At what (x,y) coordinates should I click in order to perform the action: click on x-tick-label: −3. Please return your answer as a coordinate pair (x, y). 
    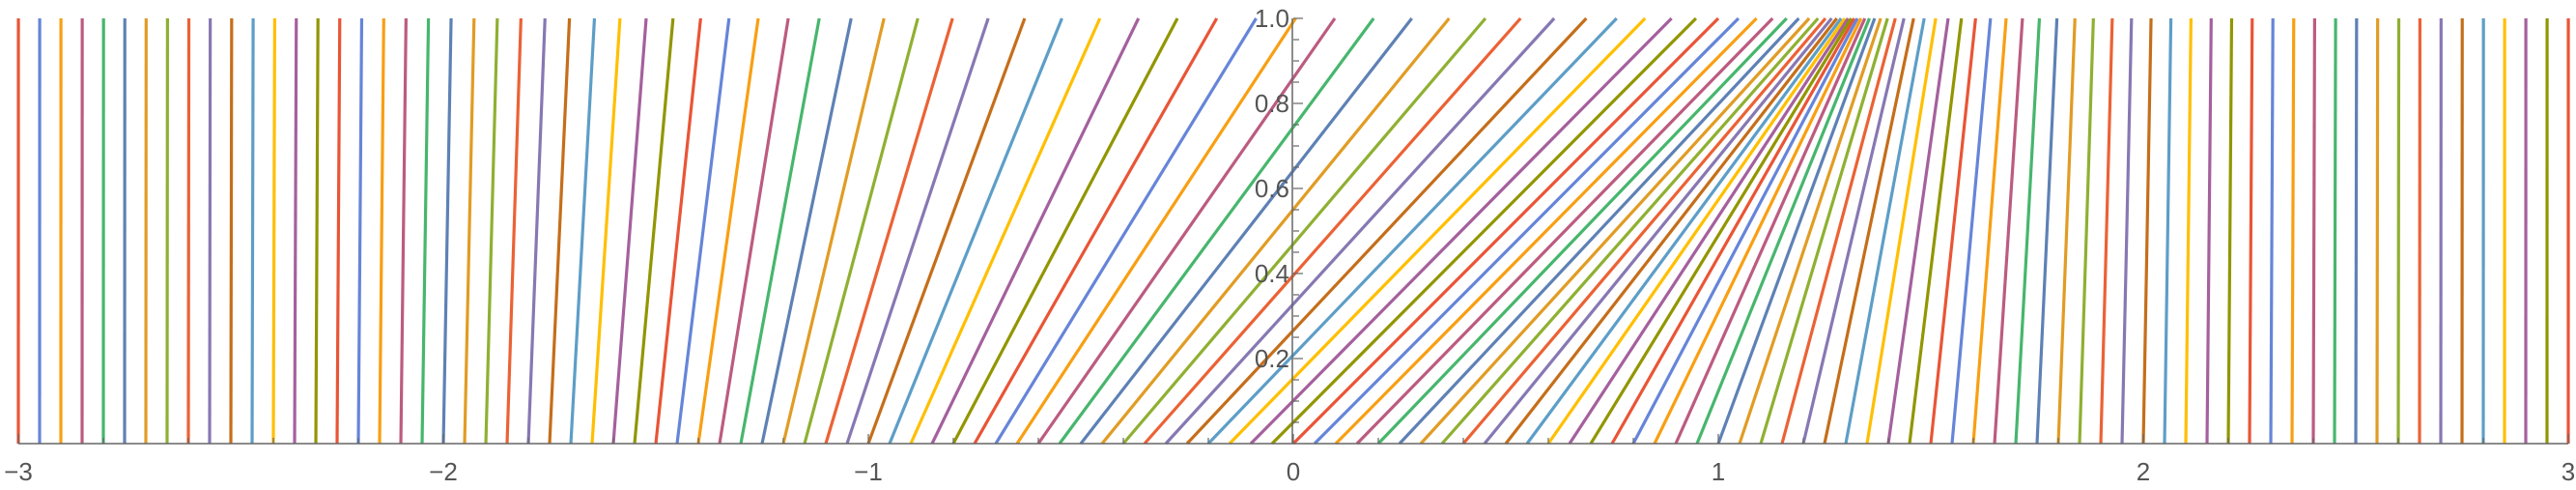
    Looking at the image, I should click on (18, 472).